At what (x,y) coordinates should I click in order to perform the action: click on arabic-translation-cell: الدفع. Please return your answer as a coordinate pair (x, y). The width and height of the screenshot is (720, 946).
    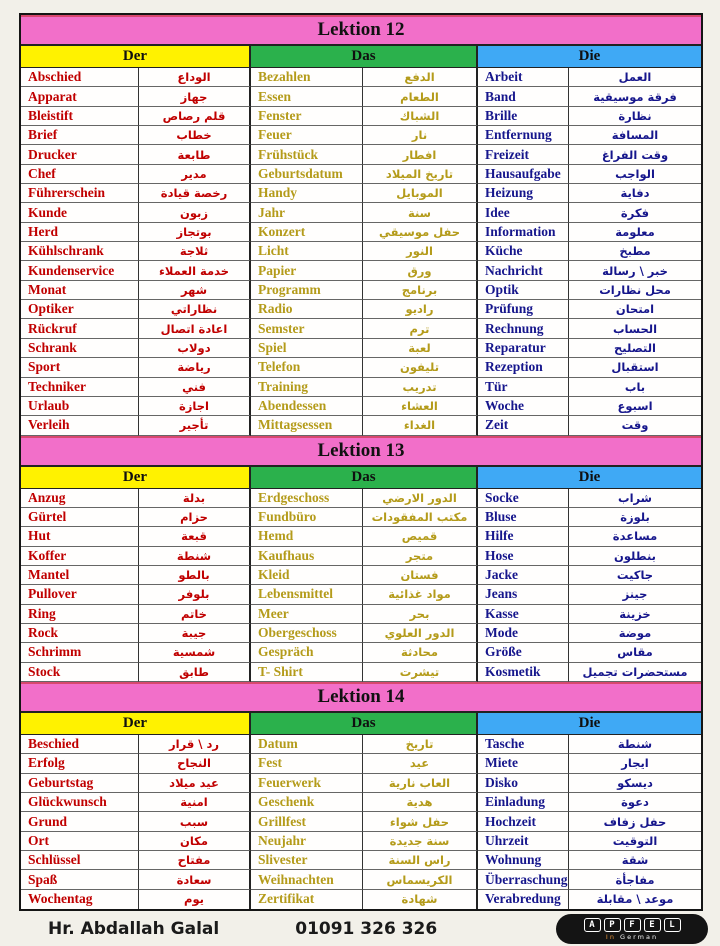
    Looking at the image, I should click on (420, 78).